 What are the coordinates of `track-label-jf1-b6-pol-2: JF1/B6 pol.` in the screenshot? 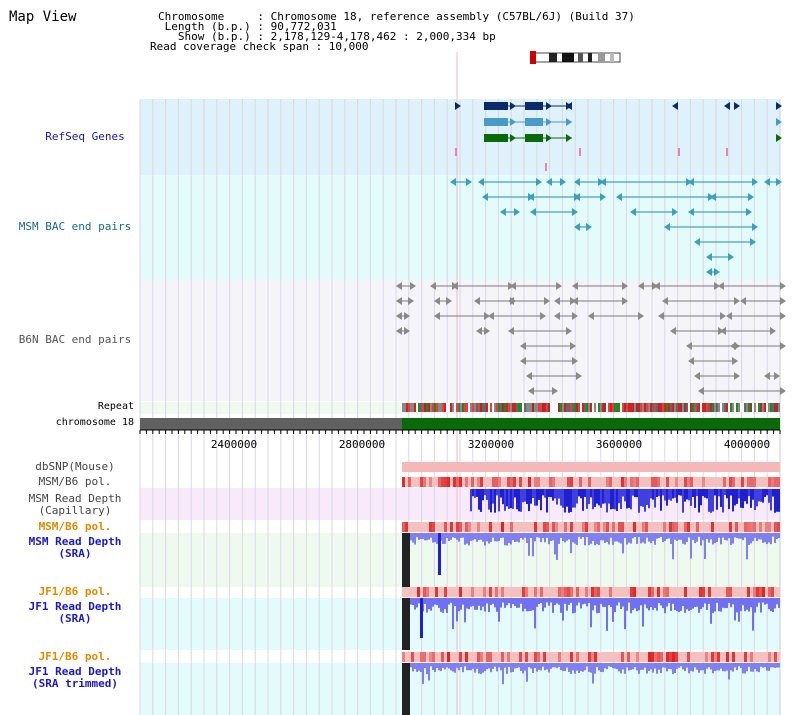 It's located at (75, 656).